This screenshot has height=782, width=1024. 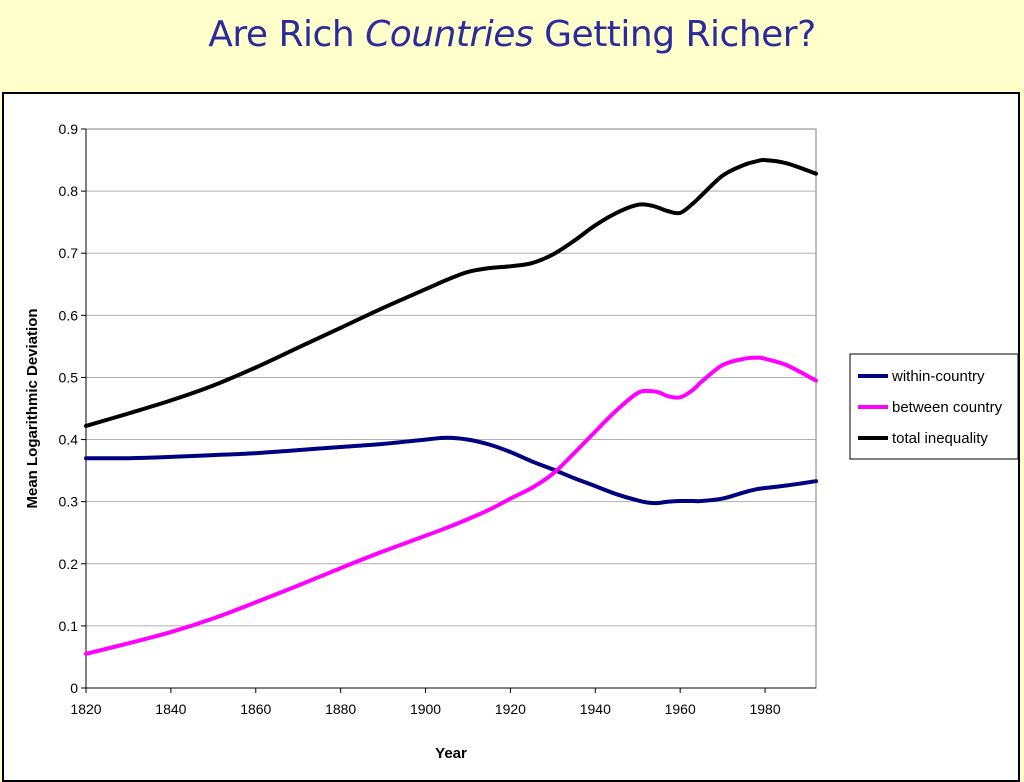 I want to click on legend-label-within-country: within-country, so click(x=938, y=376).